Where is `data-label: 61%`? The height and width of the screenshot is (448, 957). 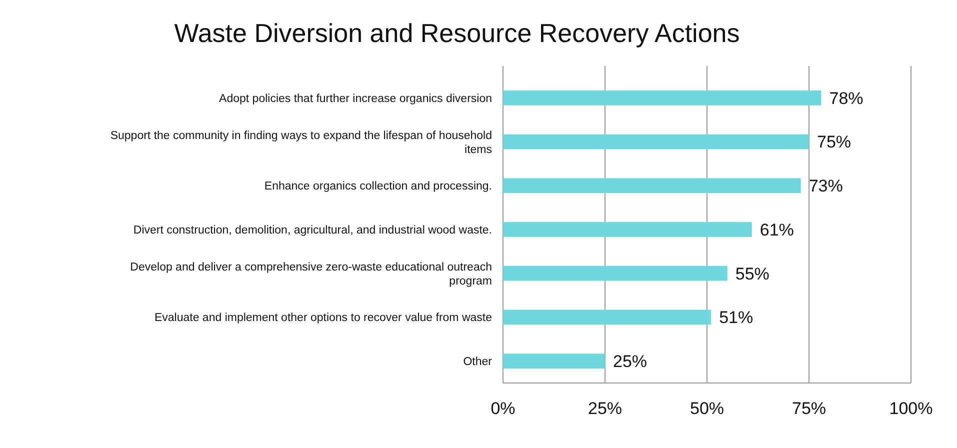 data-label: 61% is located at coordinates (777, 230).